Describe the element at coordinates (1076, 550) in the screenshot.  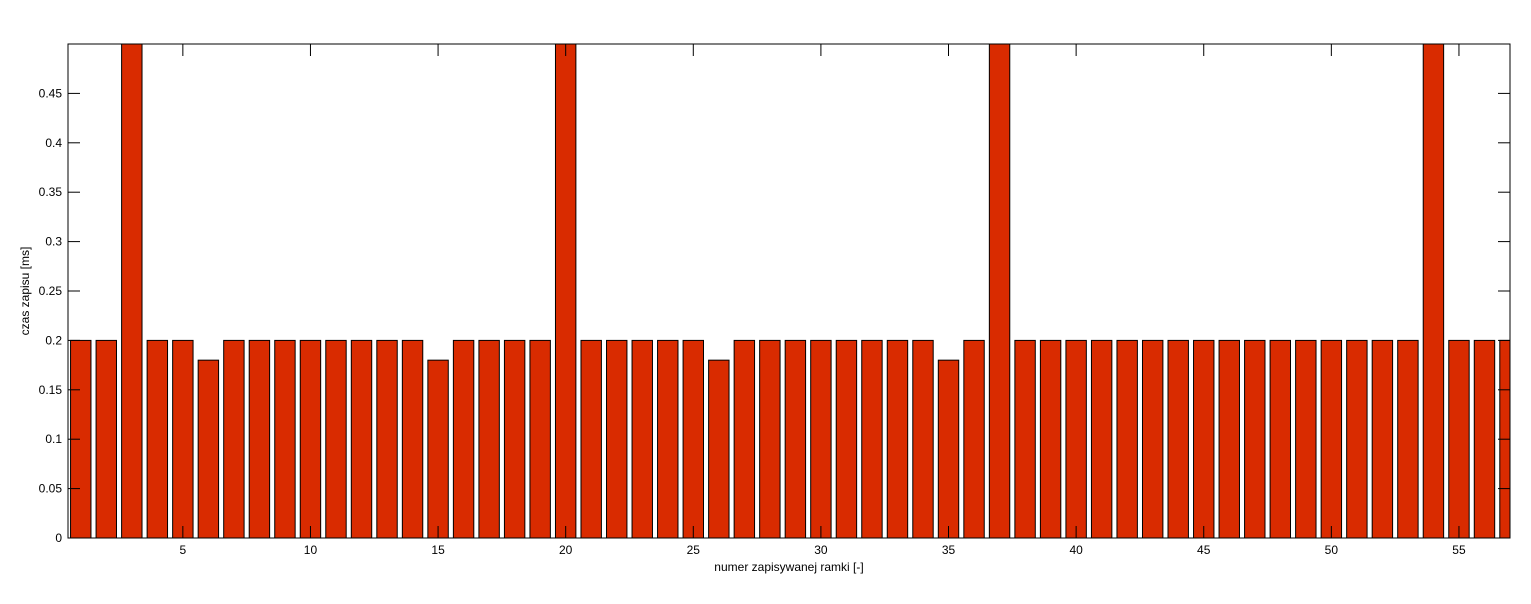
I see `x-tick-label-40: 40` at that location.